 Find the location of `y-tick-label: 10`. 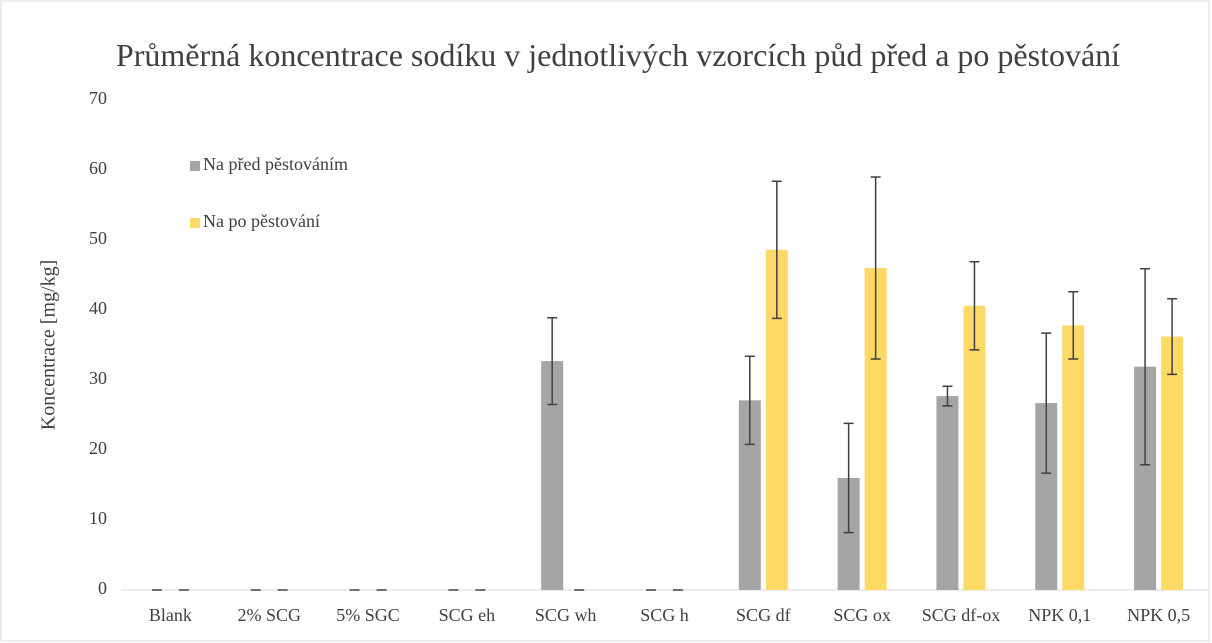

y-tick-label: 10 is located at coordinates (98, 518).